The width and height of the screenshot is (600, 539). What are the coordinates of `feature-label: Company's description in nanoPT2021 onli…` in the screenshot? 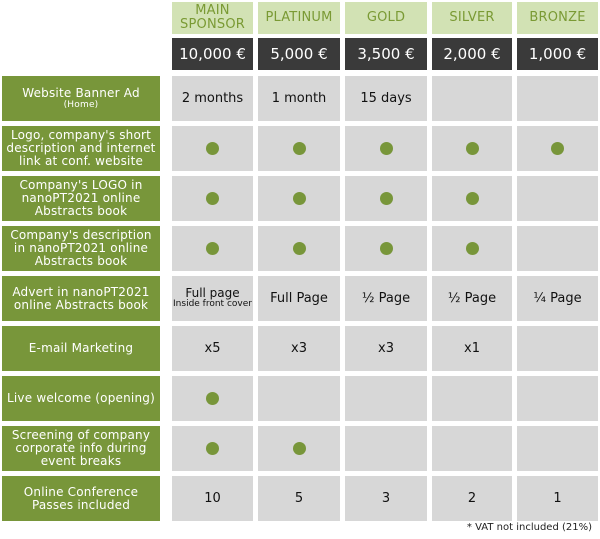 It's located at (81, 248).